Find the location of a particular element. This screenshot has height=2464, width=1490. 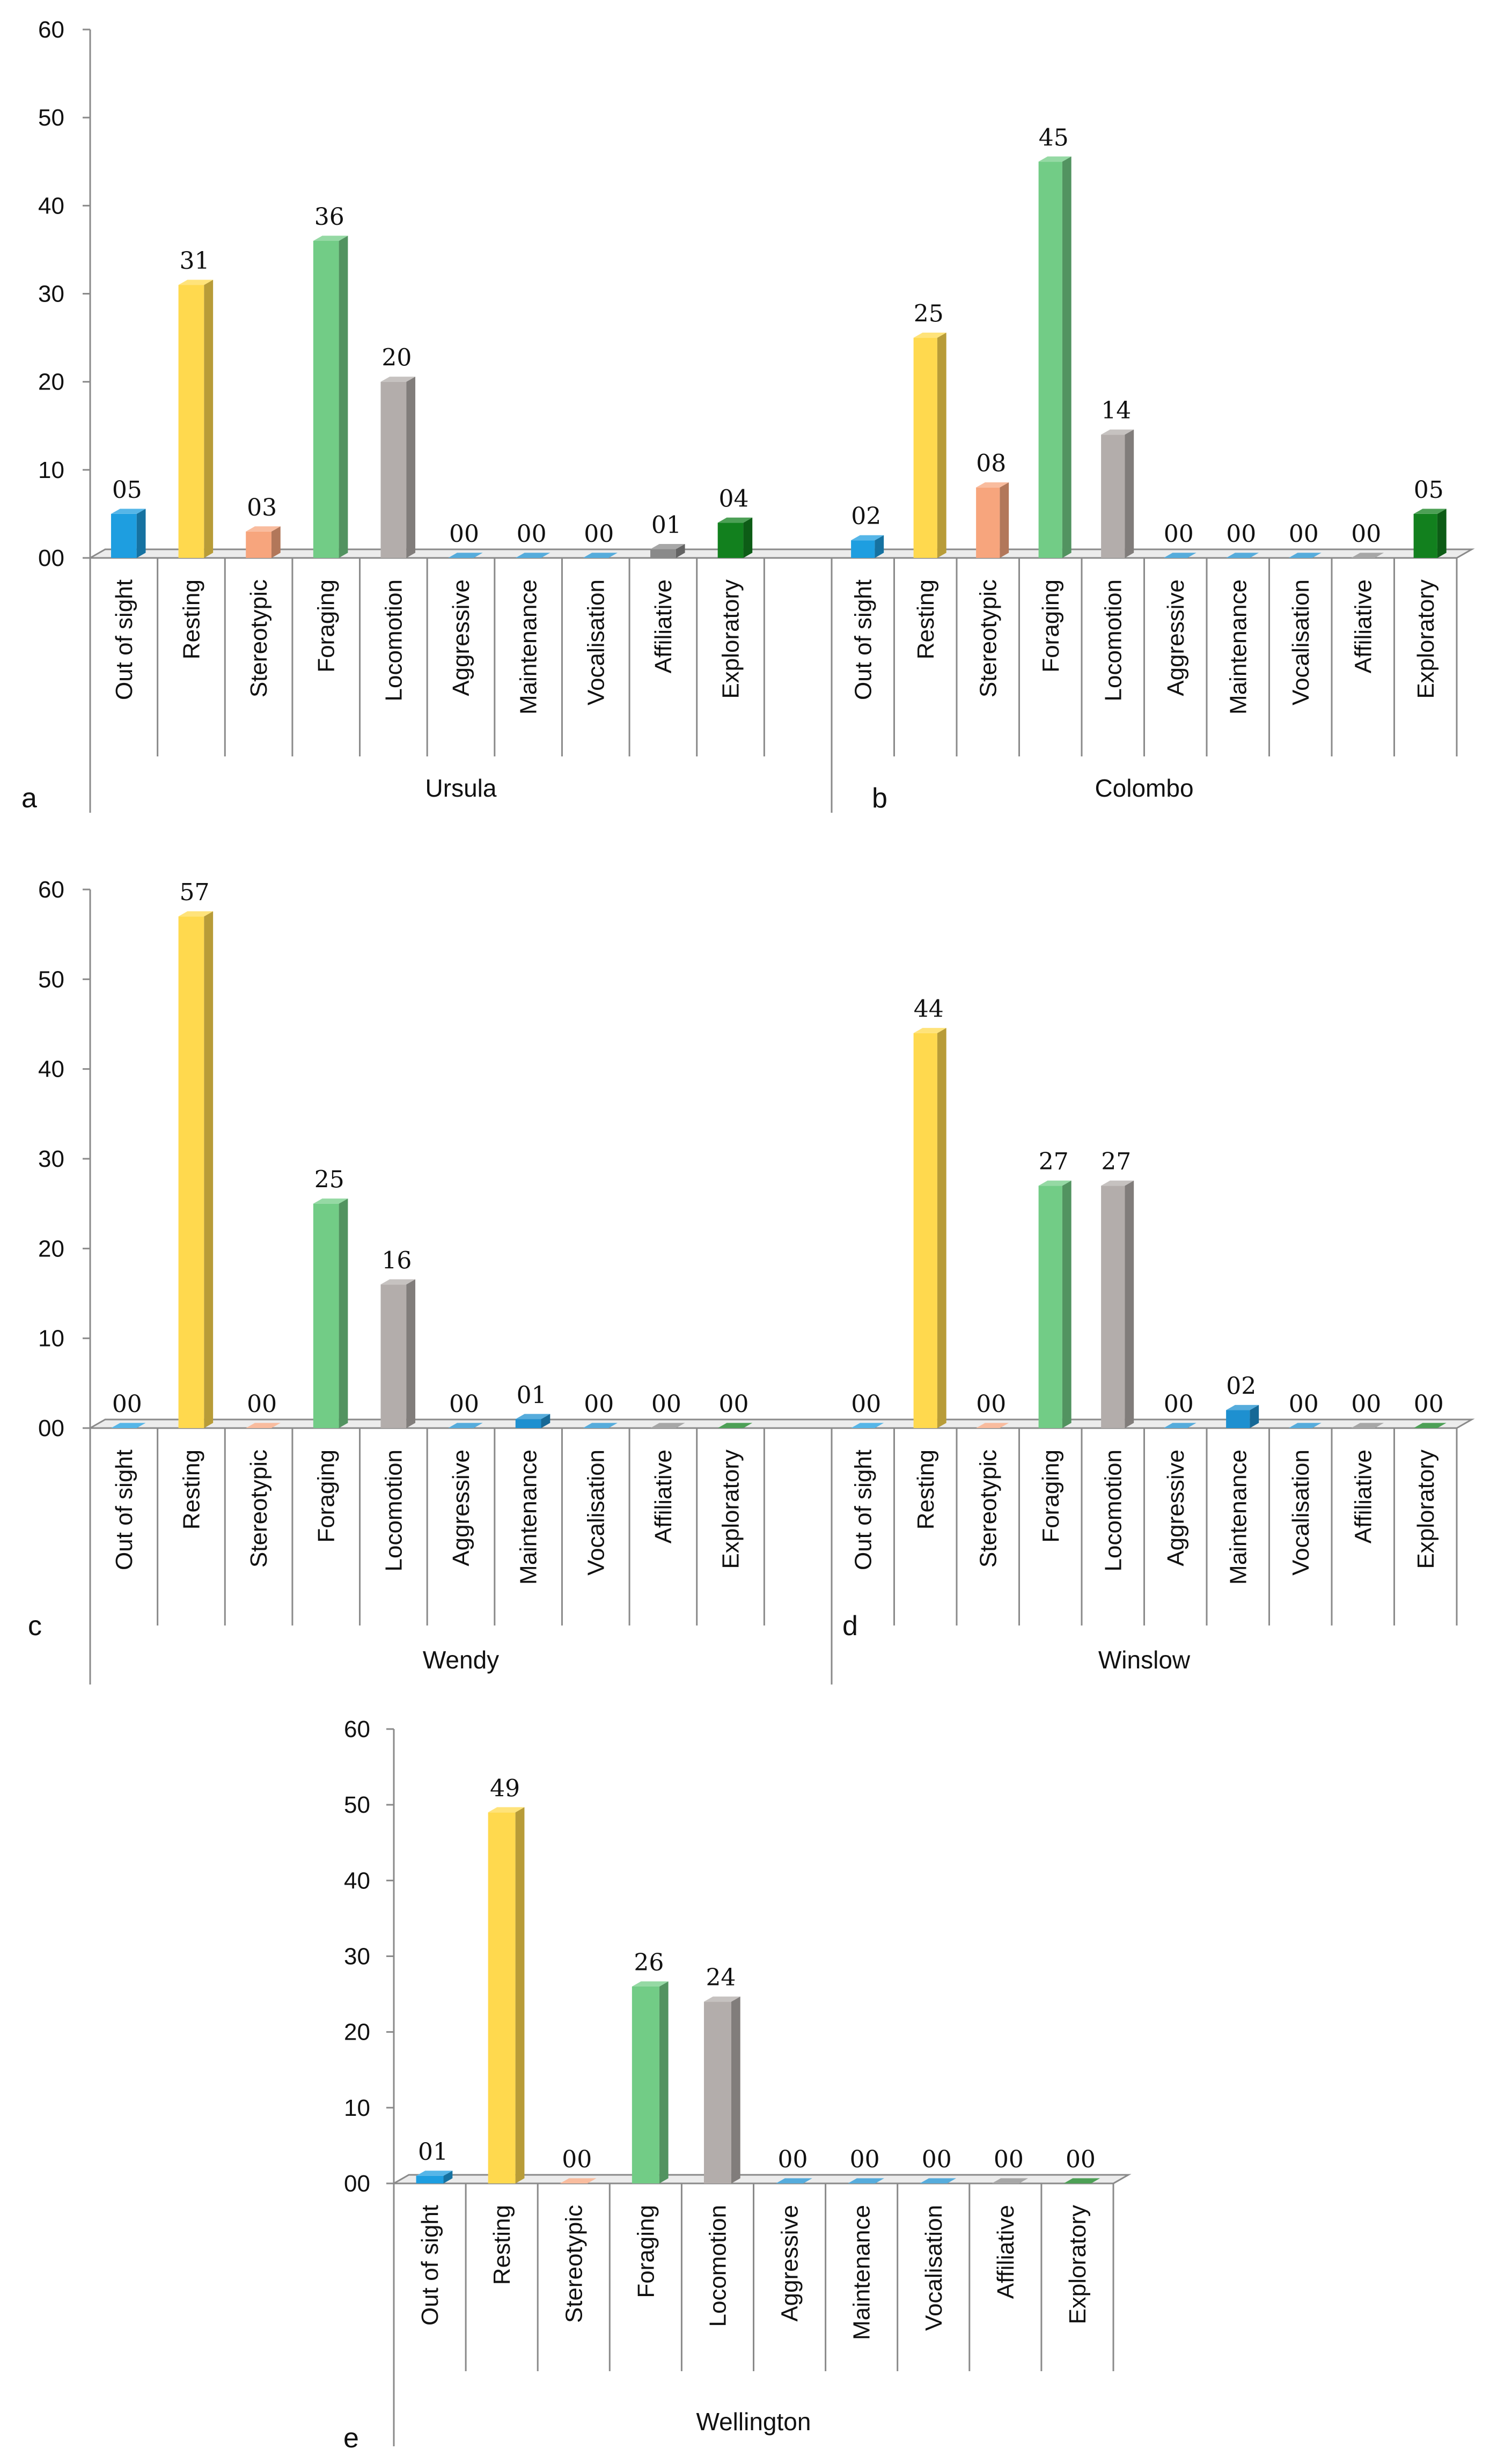

bar-wellington-locomotion is located at coordinates (721, 2089).